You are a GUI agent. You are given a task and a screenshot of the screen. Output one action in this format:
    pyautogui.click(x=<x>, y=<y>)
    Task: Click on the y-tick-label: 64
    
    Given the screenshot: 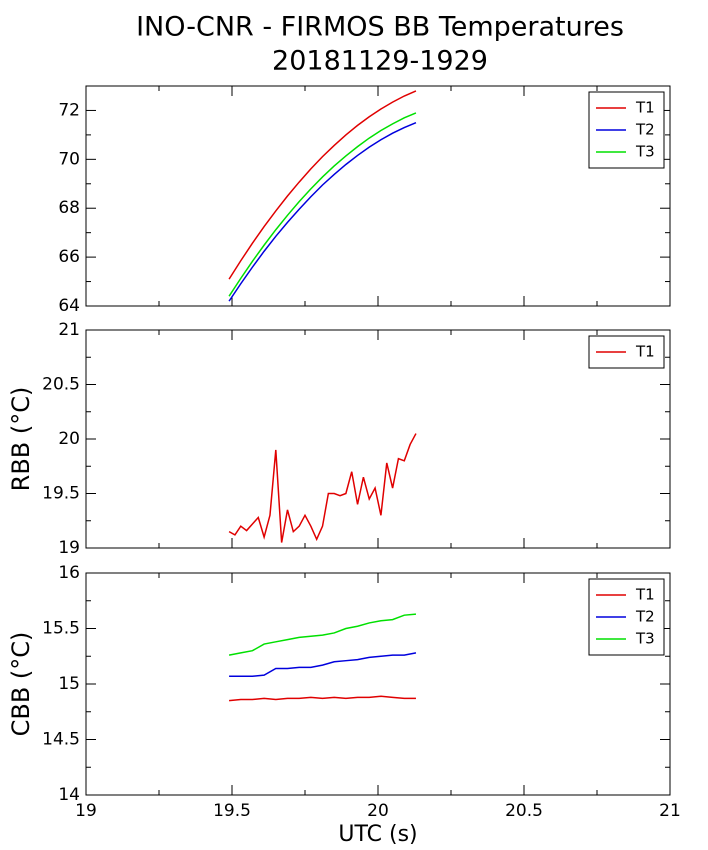 What is the action you would take?
    pyautogui.click(x=69, y=306)
    